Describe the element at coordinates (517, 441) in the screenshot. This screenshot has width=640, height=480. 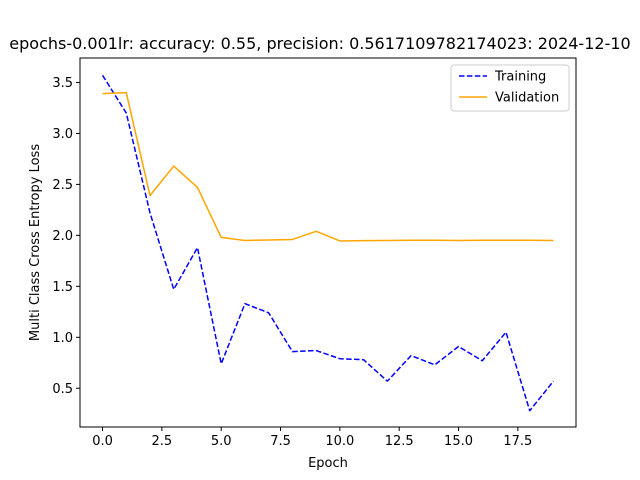
I see `x-tick-label: 17.5` at that location.